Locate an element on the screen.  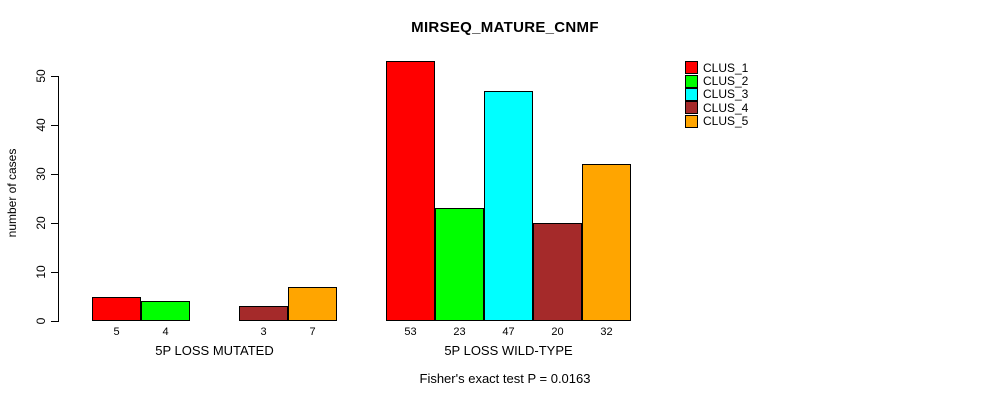
fisher-test-annotation: Fisher's exact test P = 0.0163 is located at coordinates (505, 378).